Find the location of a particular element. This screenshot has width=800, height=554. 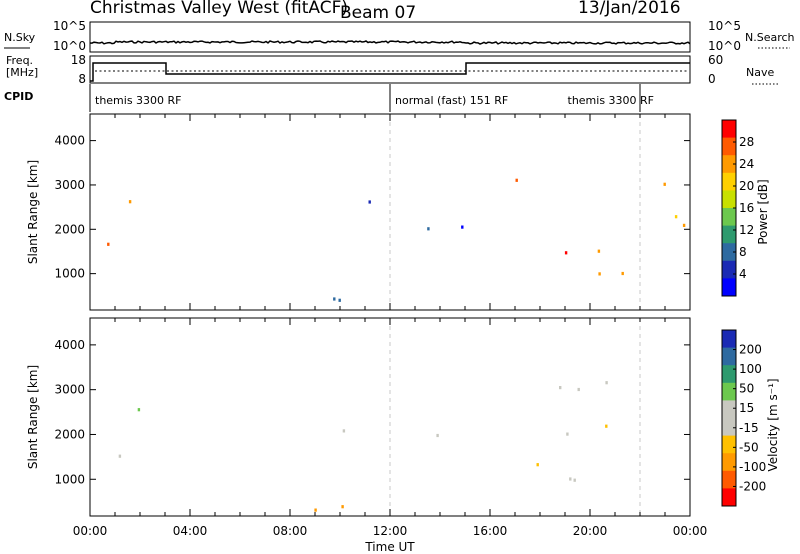

freq-panel is located at coordinates (390, 69).